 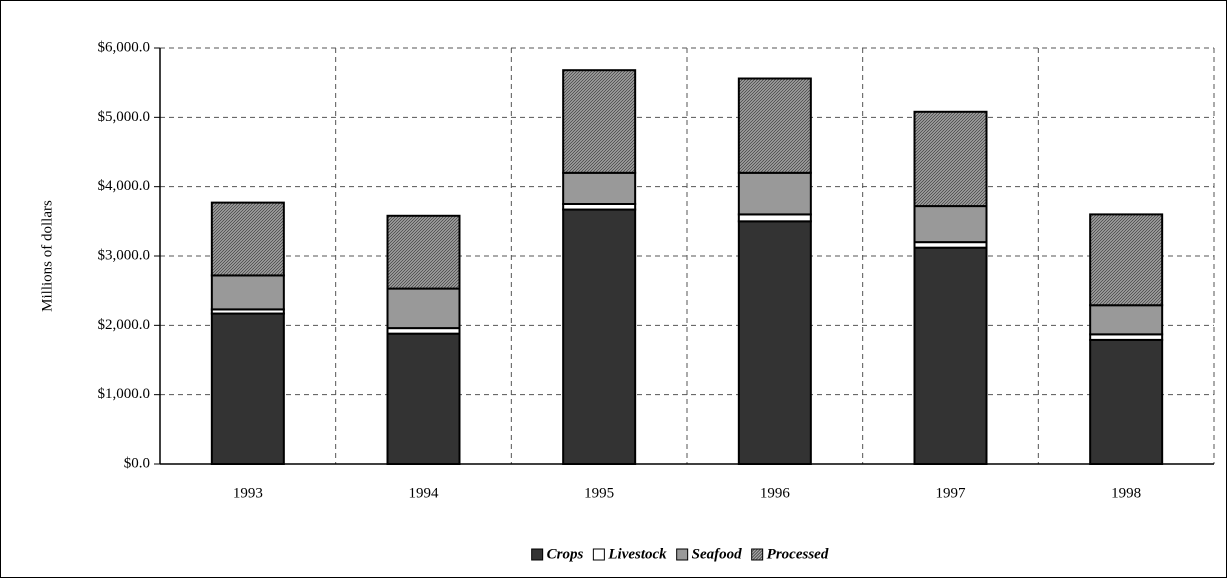 I want to click on legend-label: Processed, so click(x=798, y=554).